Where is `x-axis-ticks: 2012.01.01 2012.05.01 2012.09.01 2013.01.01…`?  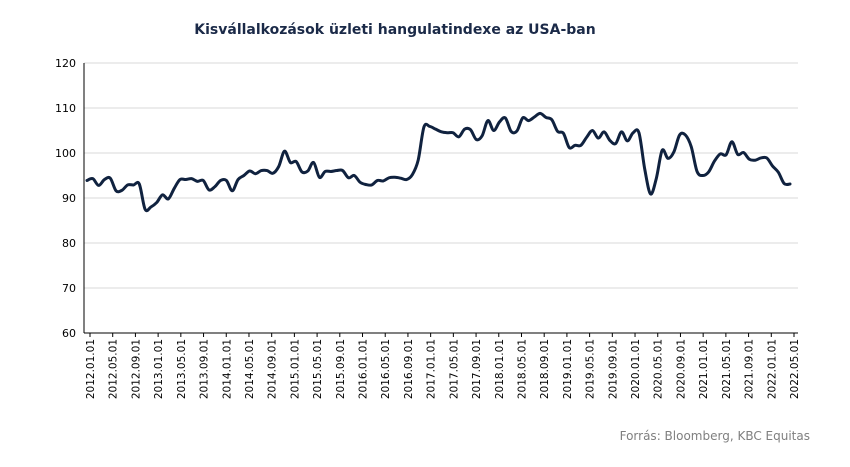
x-axis-ticks: 2012.01.01 2012.05.01 2012.09.01 2013.01.01… is located at coordinates (443, 366).